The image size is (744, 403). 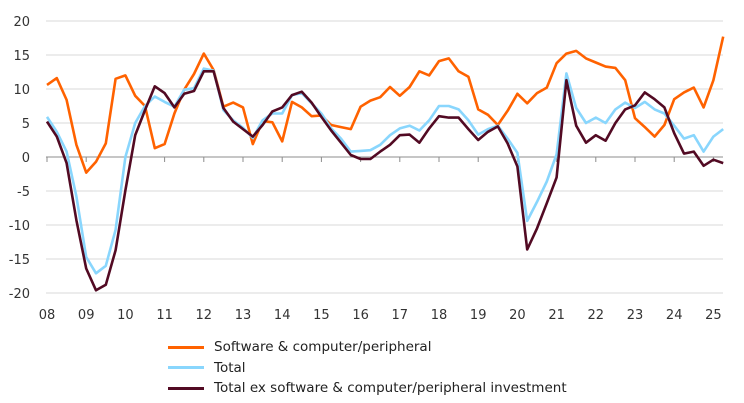 What do you see at coordinates (19, 294) in the screenshot?
I see `y-tick-label: -20` at bounding box center [19, 294].